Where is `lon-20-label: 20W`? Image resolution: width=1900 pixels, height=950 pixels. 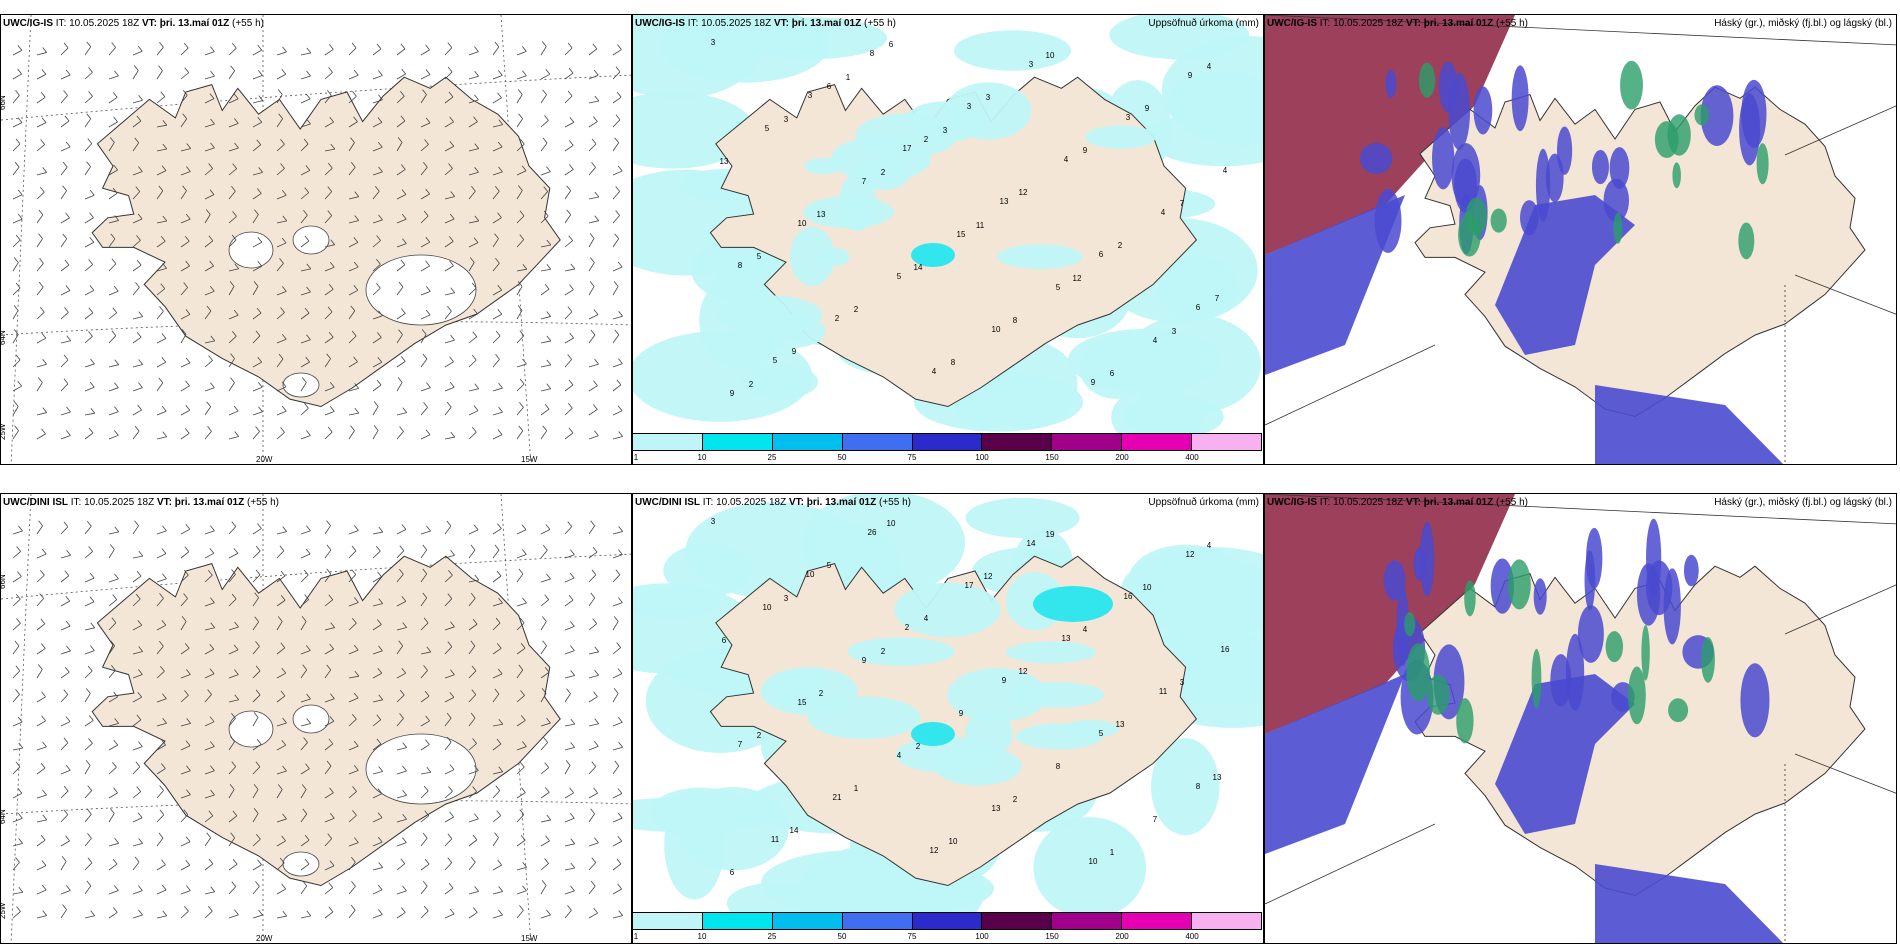 lon-20-label: 20W is located at coordinates (264, 938).